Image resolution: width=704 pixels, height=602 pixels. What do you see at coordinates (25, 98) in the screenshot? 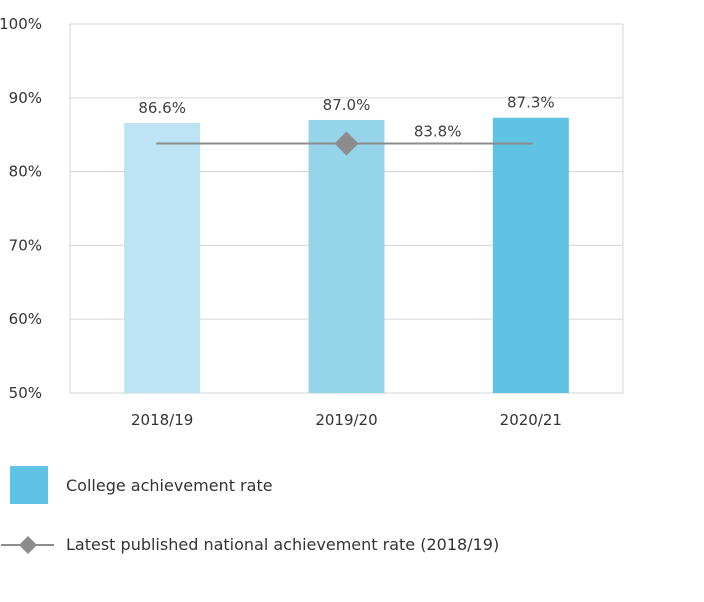
I see `y-tick-label: 90%` at bounding box center [25, 98].